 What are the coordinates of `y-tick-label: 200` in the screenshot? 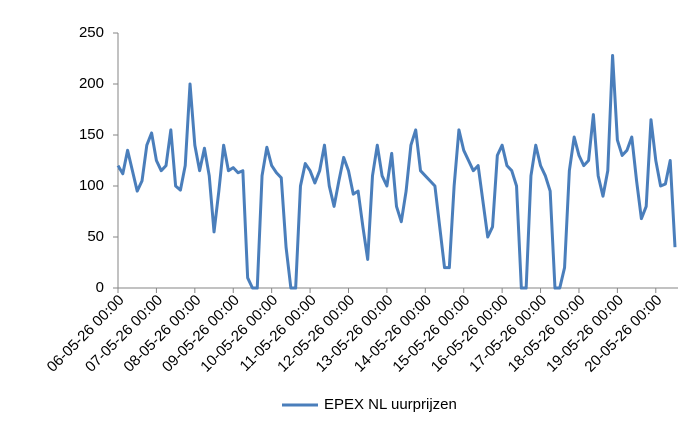 It's located at (91, 83).